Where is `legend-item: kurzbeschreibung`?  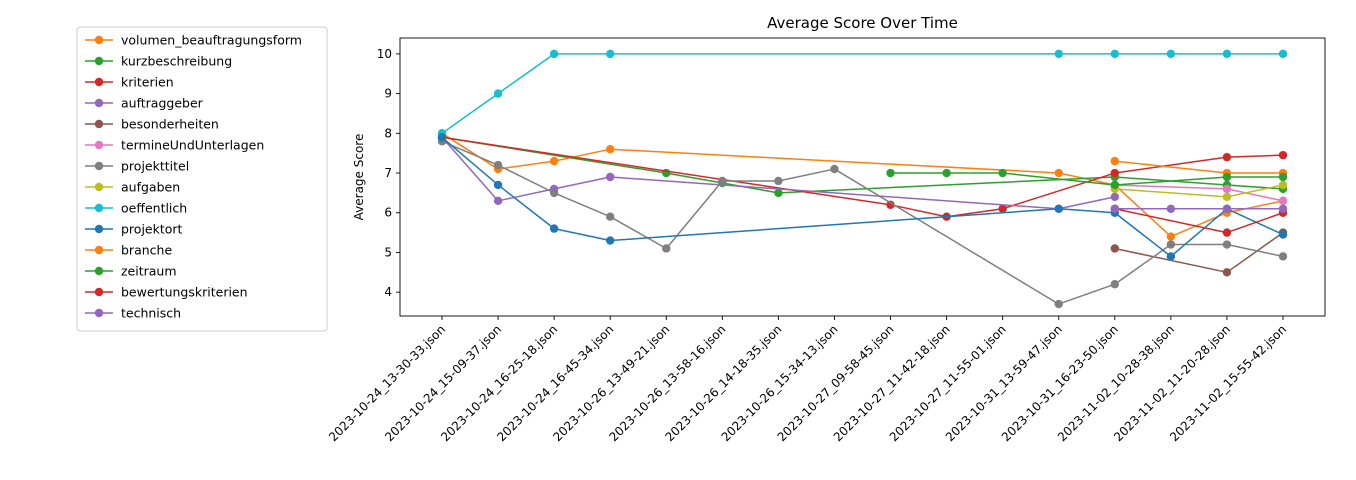 legend-item: kurzbeschreibung is located at coordinates (158, 61).